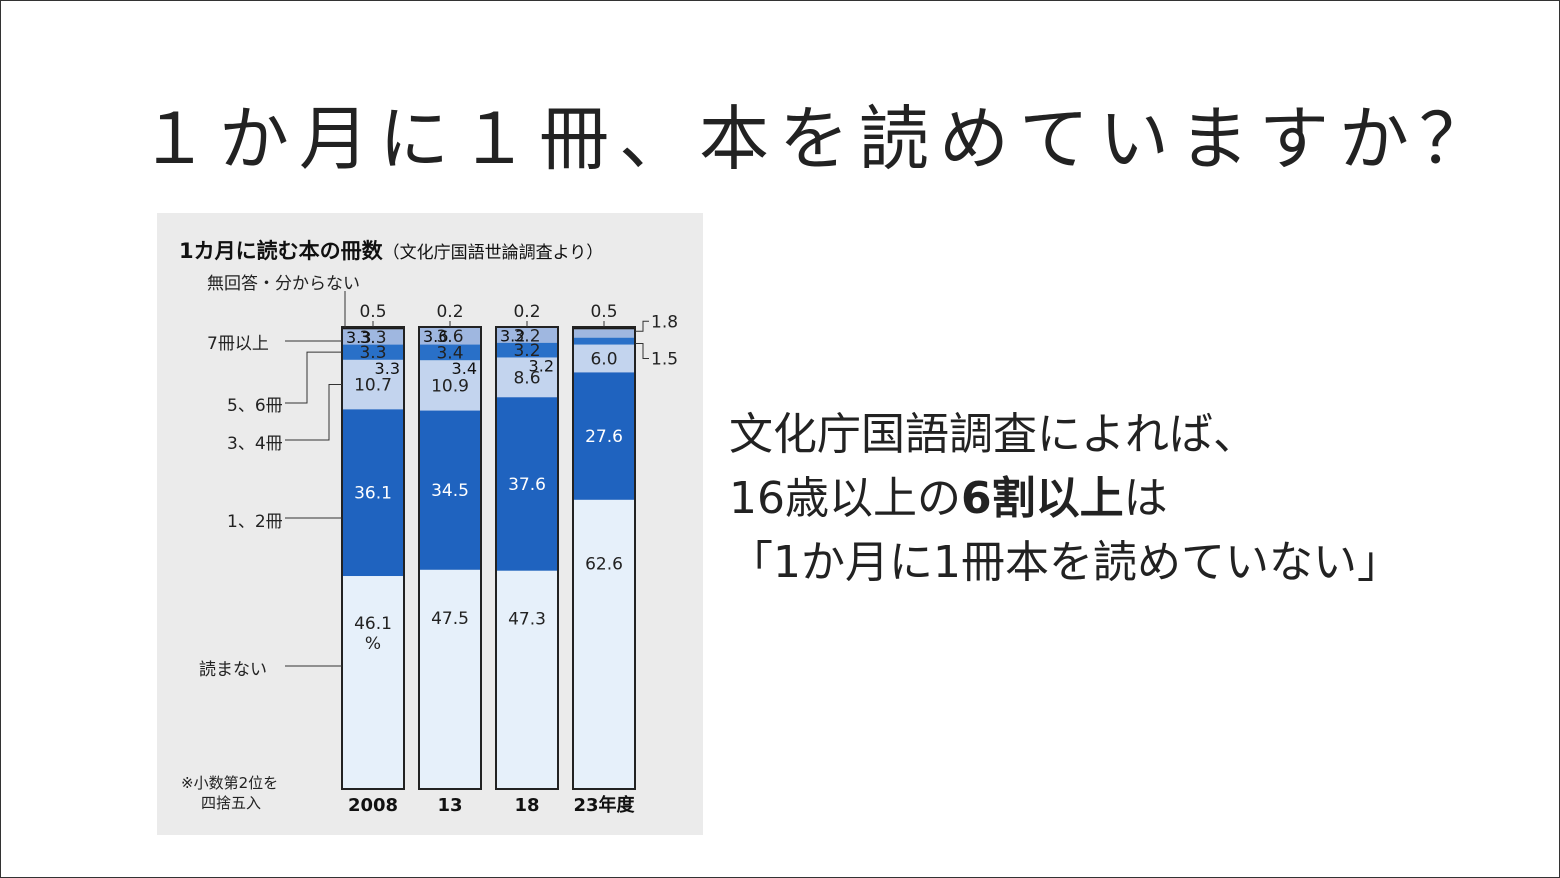 This screenshot has height=878, width=1560. What do you see at coordinates (229, 793) in the screenshot?
I see `footnote: ※小数第2位を 四捨五入` at bounding box center [229, 793].